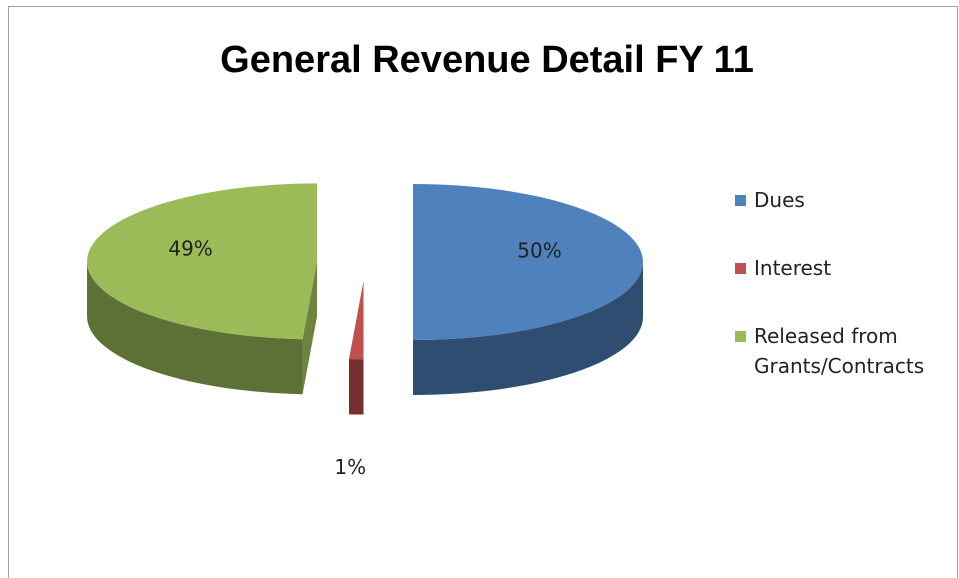 This screenshot has width=959, height=578. I want to click on legend-item: Interest, so click(842, 268).